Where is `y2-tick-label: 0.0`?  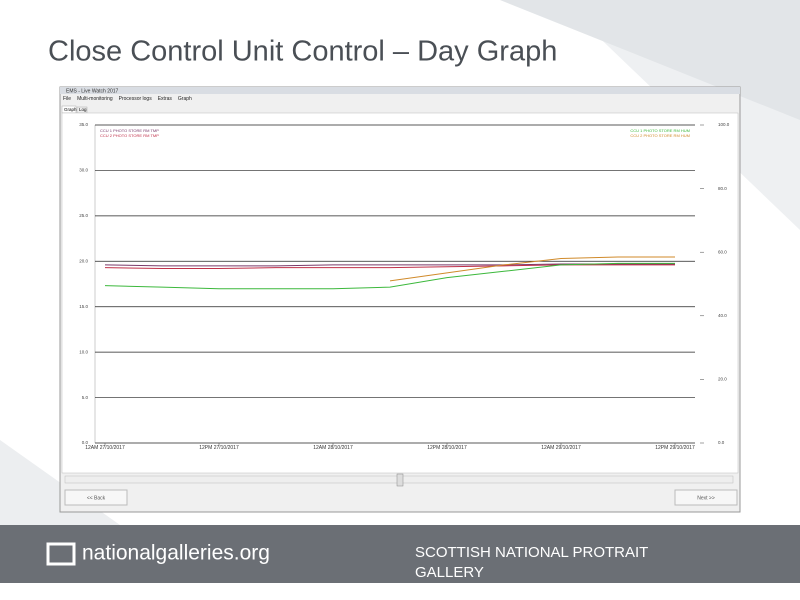
y2-tick-label: 0.0 is located at coordinates (721, 442).